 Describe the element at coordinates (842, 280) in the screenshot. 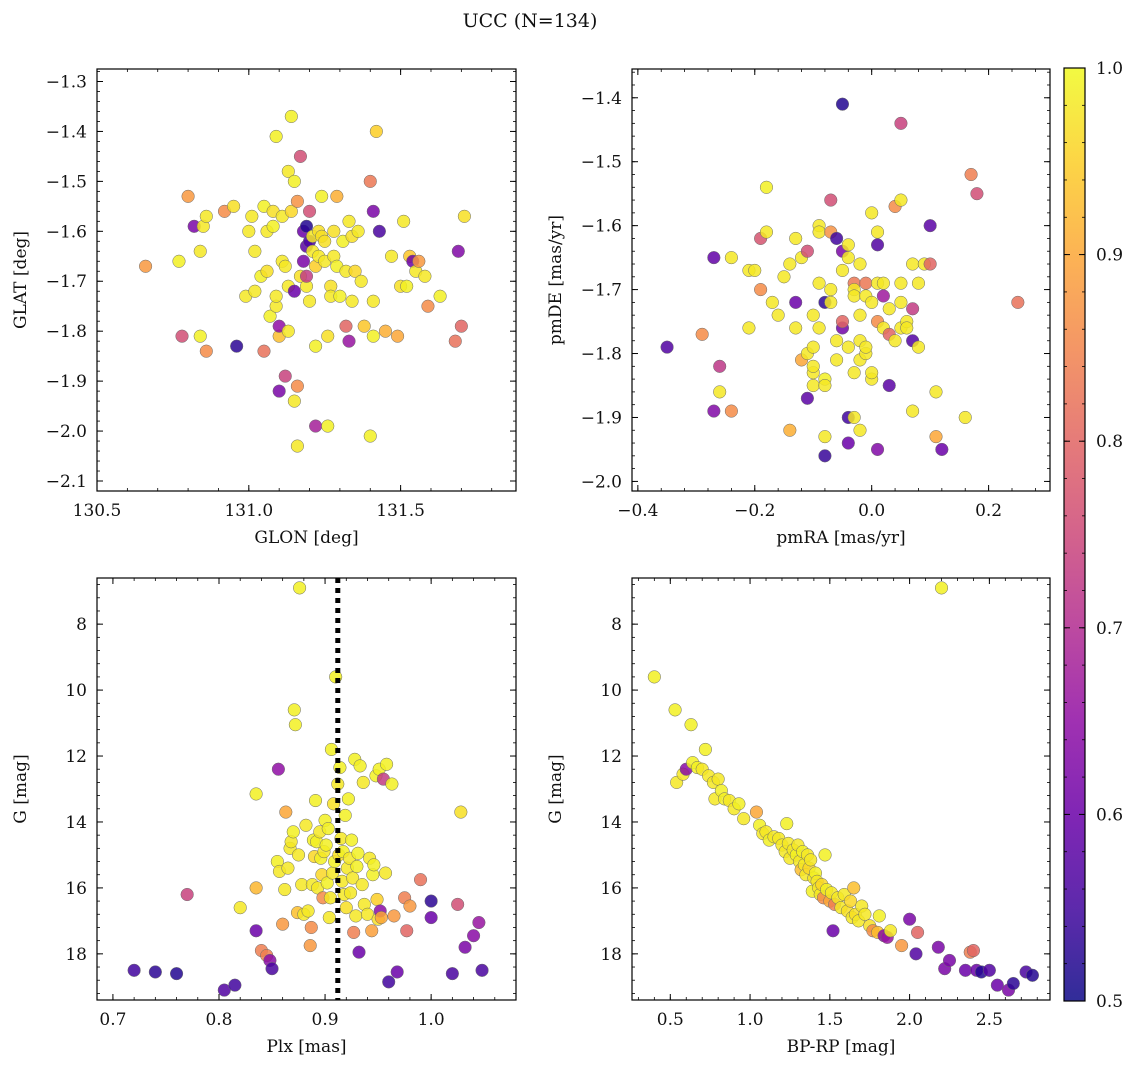

I see `scatter-points` at that location.